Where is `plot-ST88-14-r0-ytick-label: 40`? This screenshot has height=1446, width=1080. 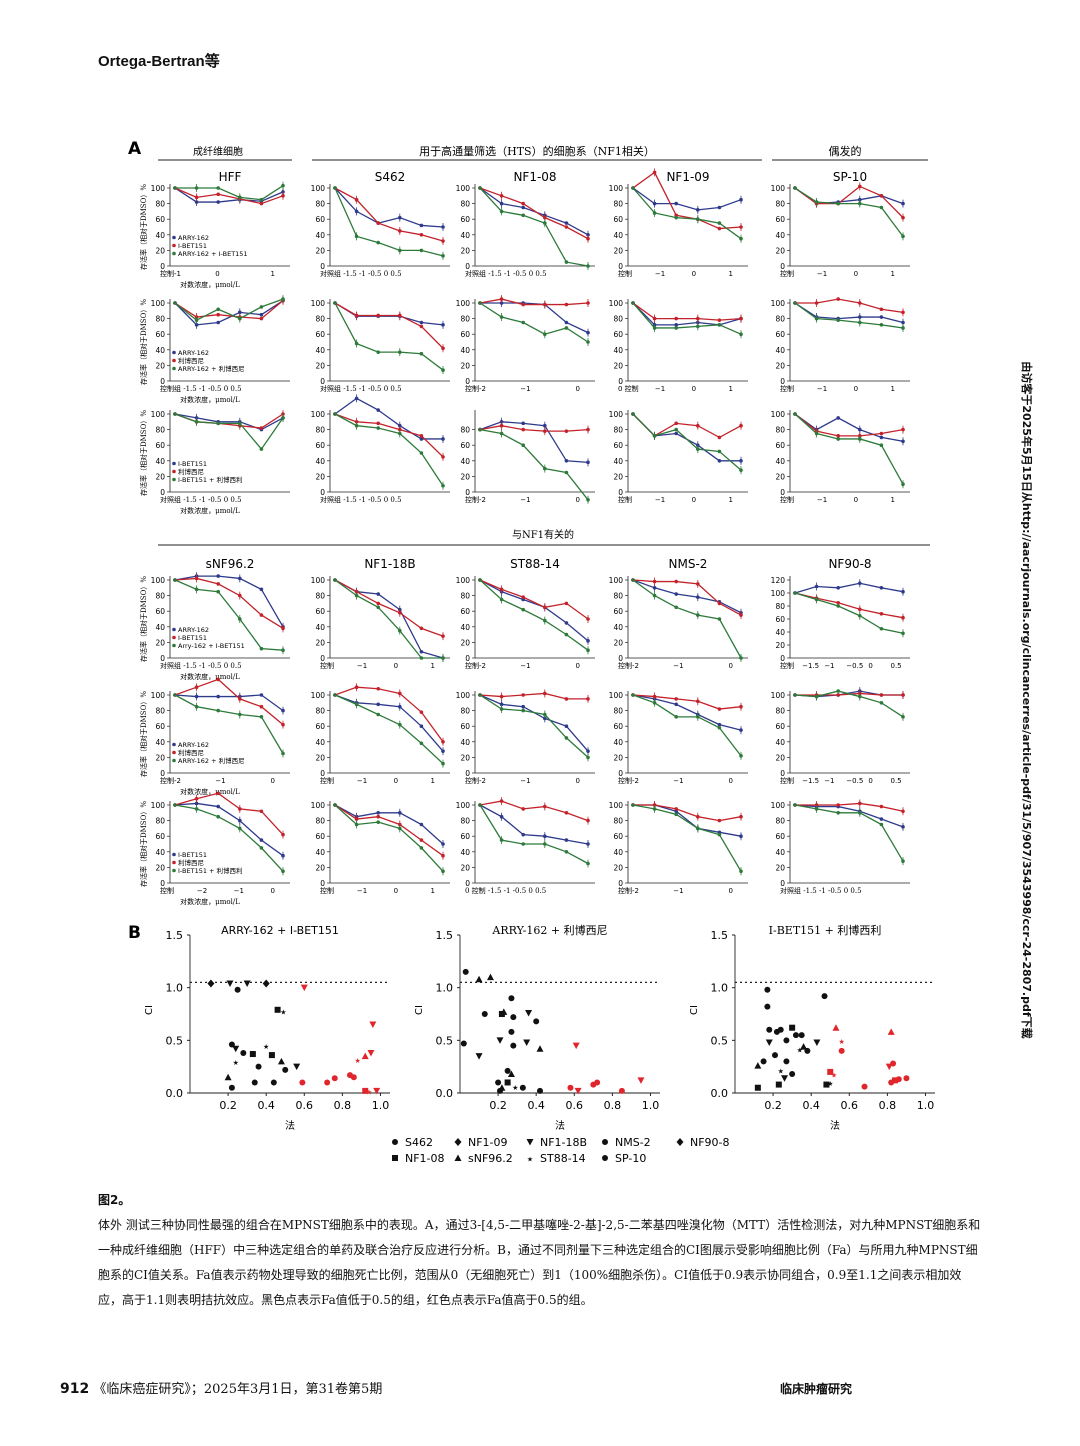 plot-ST88-14-r0-ytick-label: 40 is located at coordinates (465, 627).